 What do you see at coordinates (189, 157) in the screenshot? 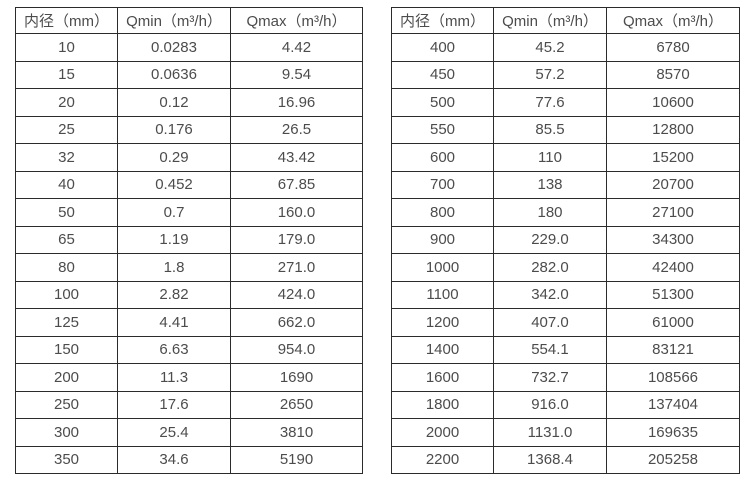
I see `table-row: 32 0.29 43.42` at bounding box center [189, 157].